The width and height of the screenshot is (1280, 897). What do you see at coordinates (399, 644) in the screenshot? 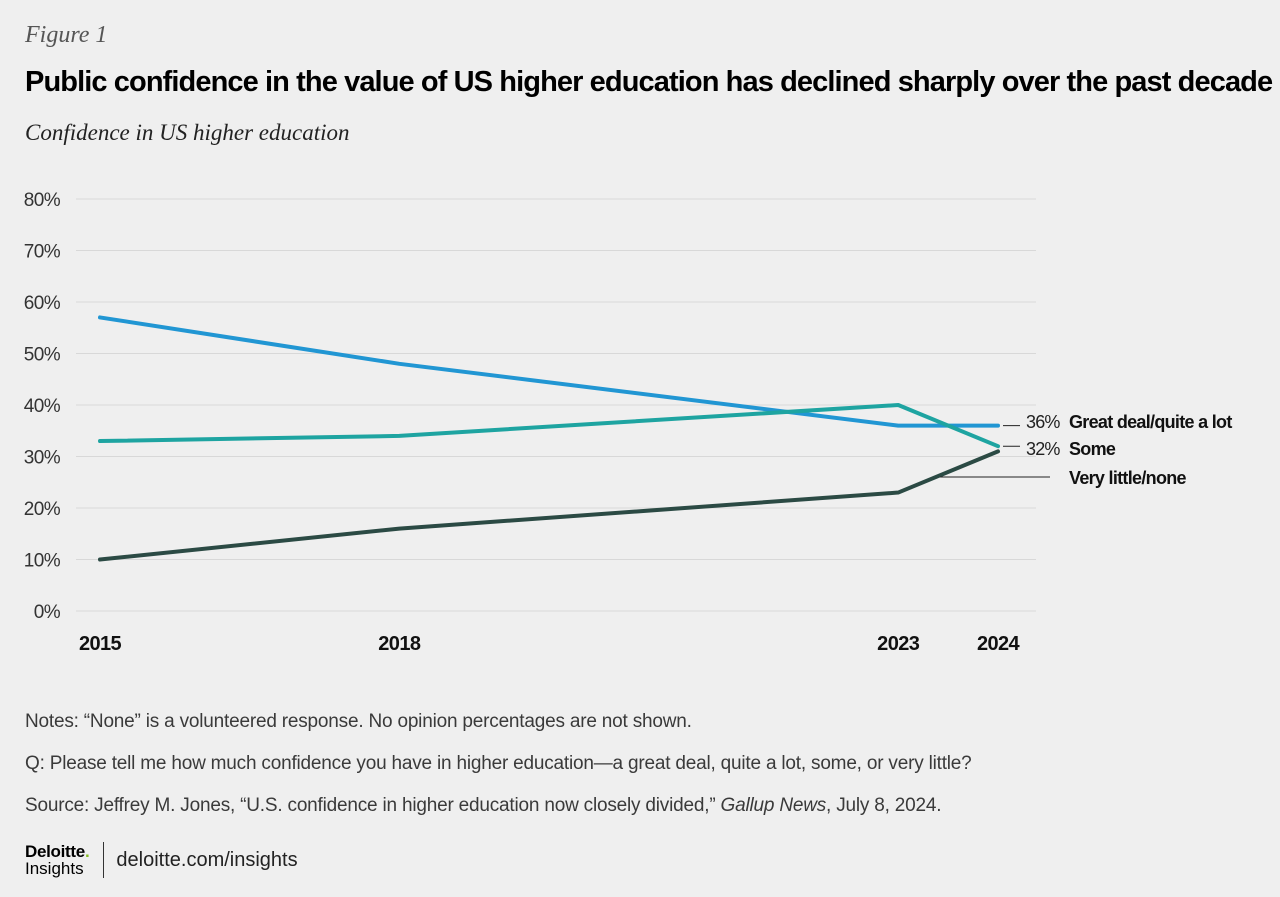
I see `x-tick-label-2018: 2018` at bounding box center [399, 644].